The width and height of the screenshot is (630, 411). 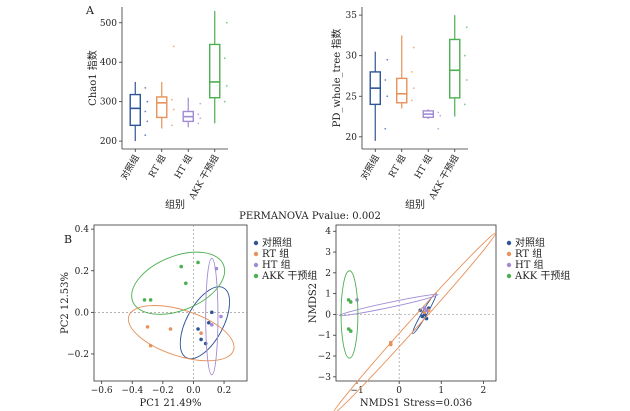 What do you see at coordinates (324, 357) in the screenshot?
I see `y-tick-label: −2` at bounding box center [324, 357].